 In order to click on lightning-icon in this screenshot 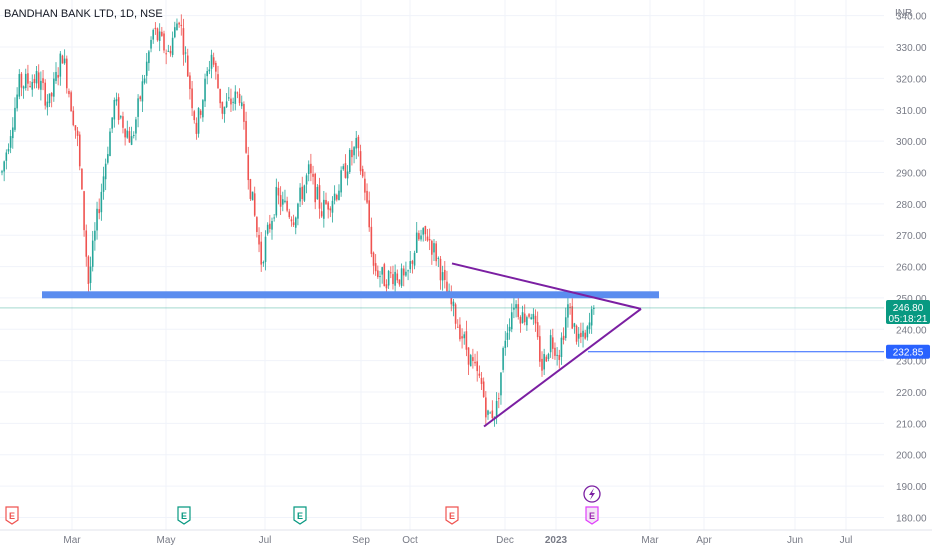, I will do `click(592, 494)`.